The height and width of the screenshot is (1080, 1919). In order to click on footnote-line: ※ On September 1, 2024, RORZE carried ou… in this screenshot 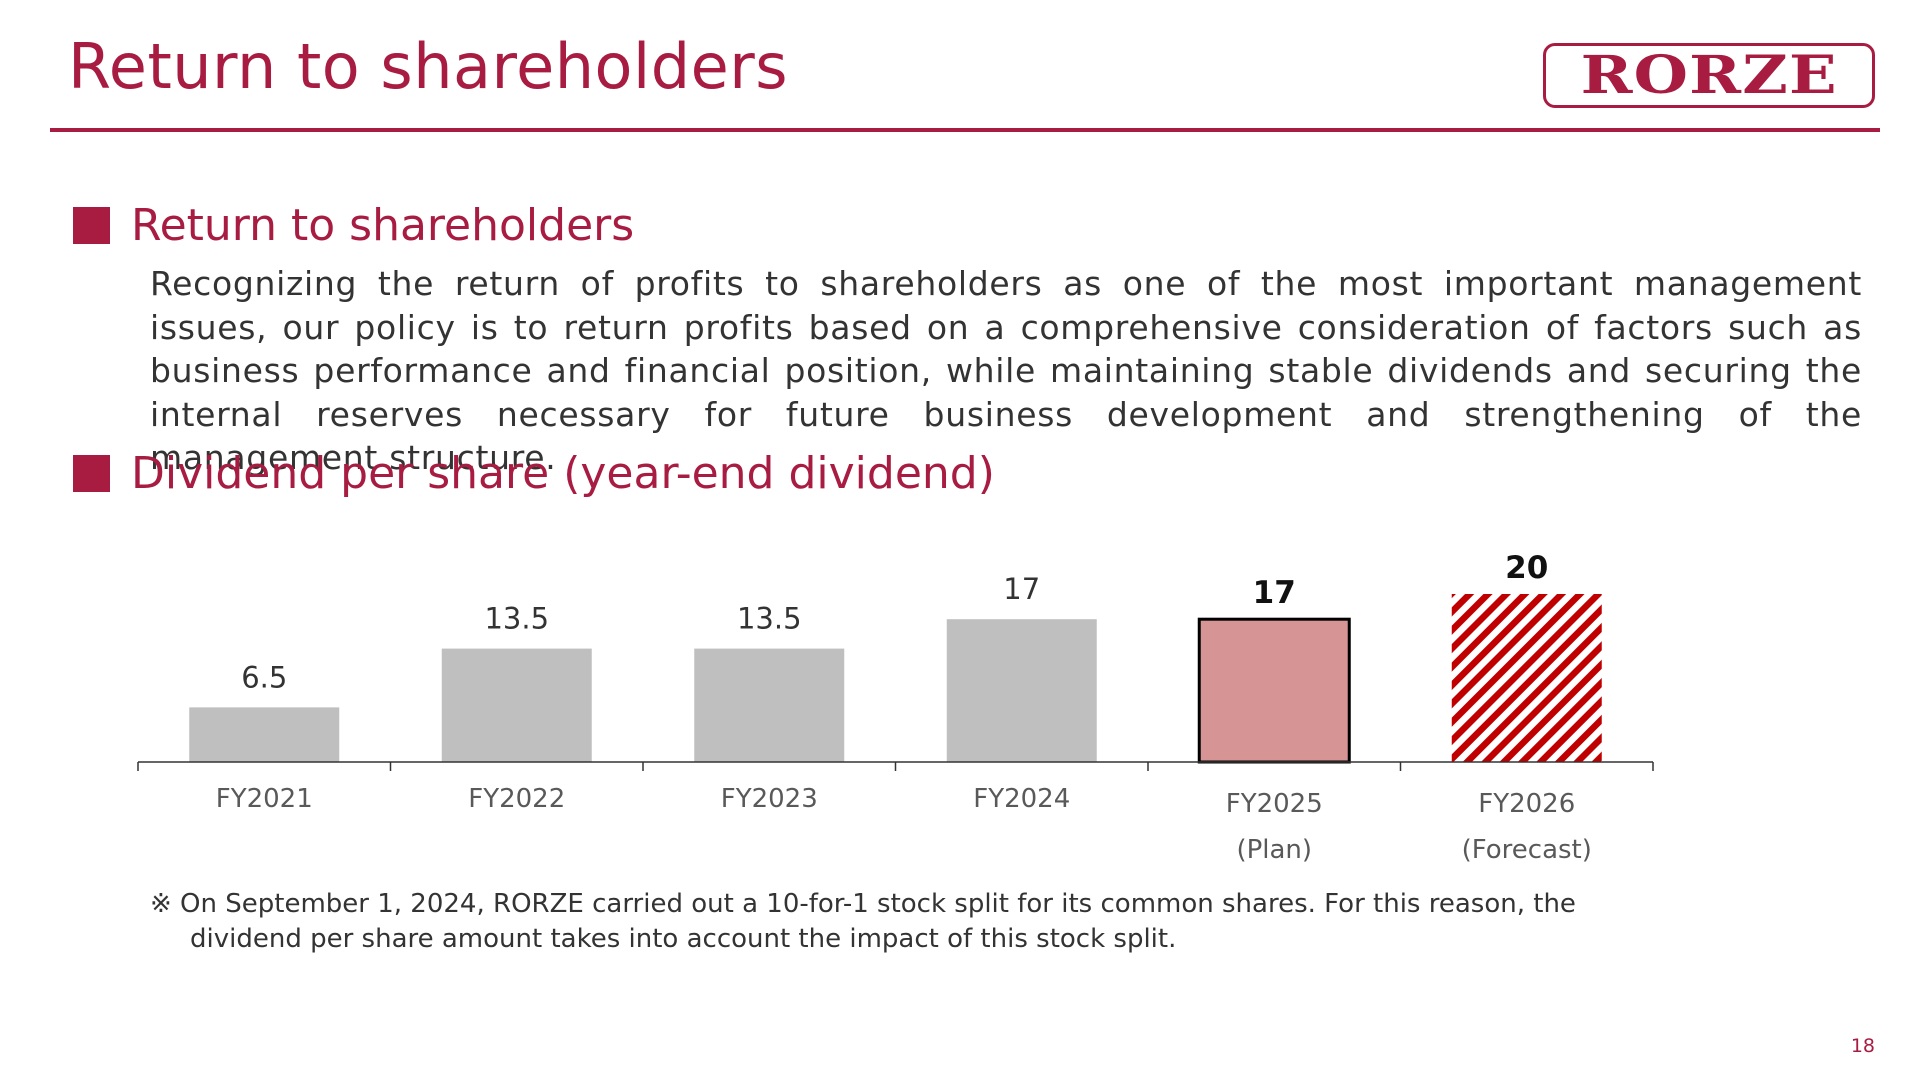, I will do `click(863, 904)`.